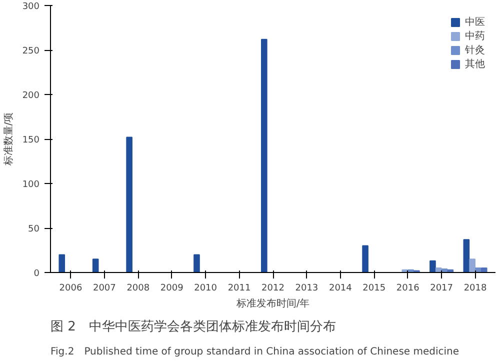 Image resolution: width=500 pixels, height=362 pixels. I want to click on x-tick-label: 2016, so click(408, 289).